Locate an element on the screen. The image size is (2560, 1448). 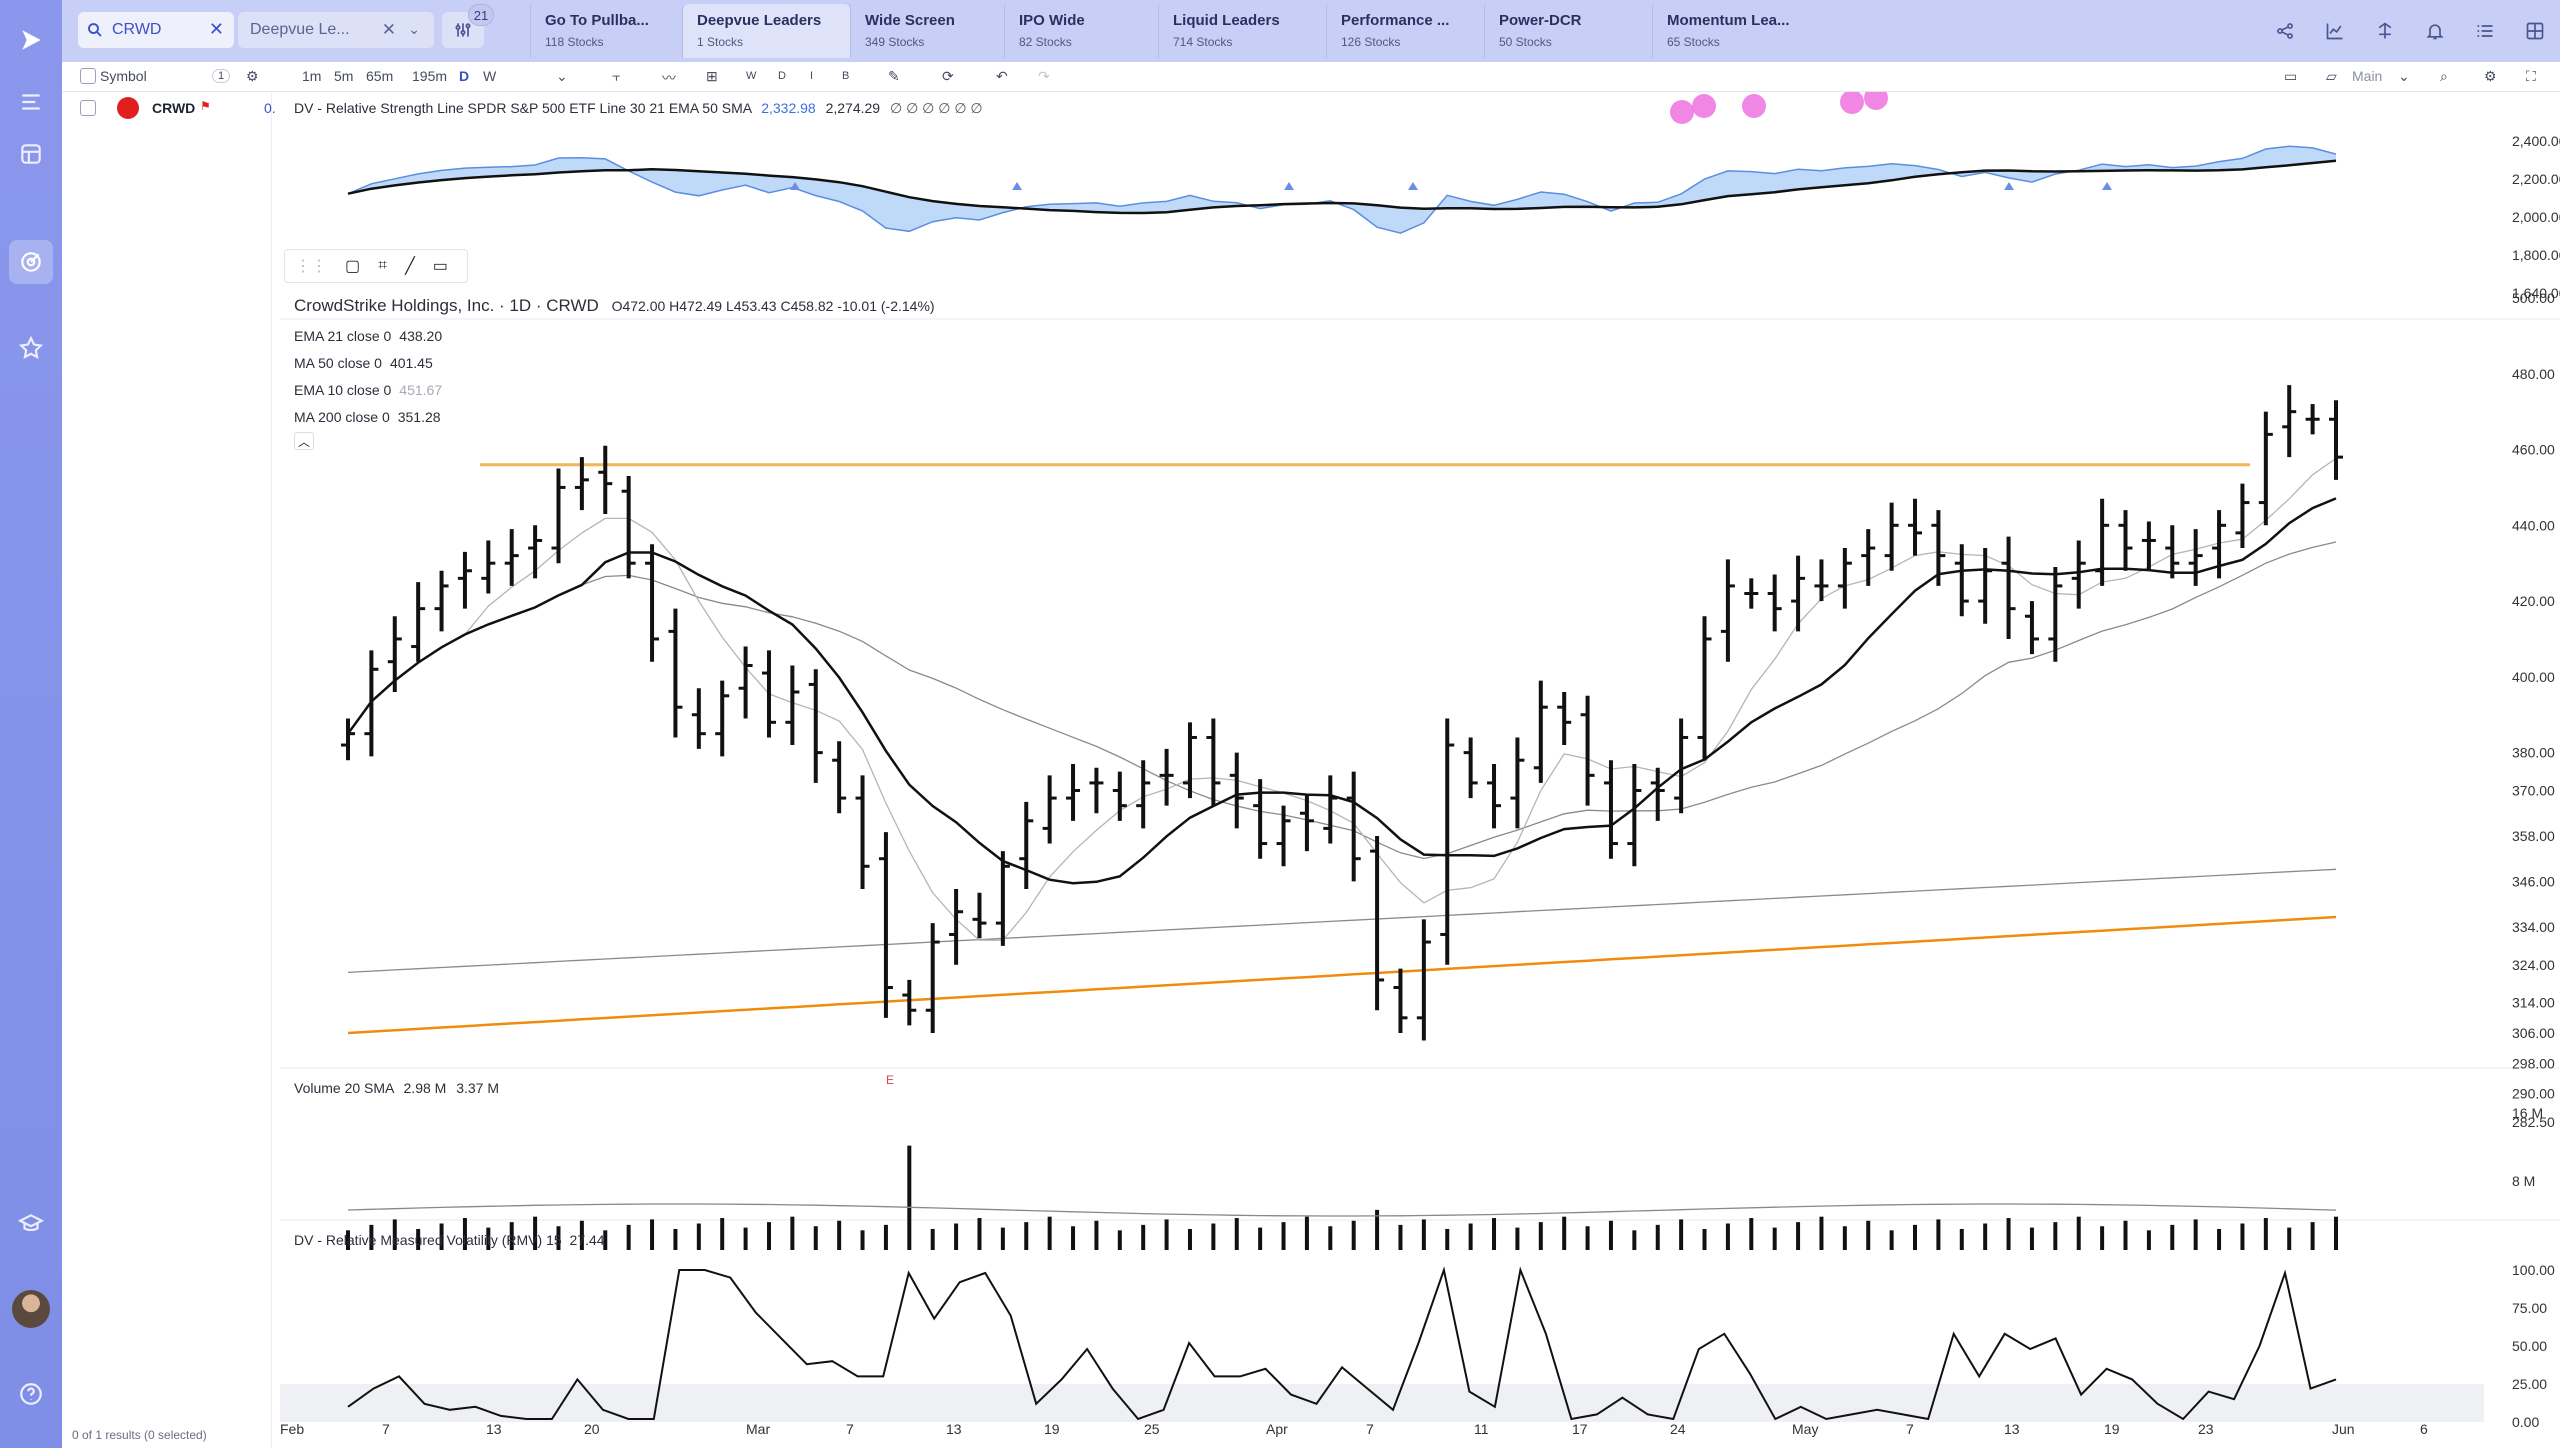
price-axis-label: 324.00 is located at coordinates (2533, 965).